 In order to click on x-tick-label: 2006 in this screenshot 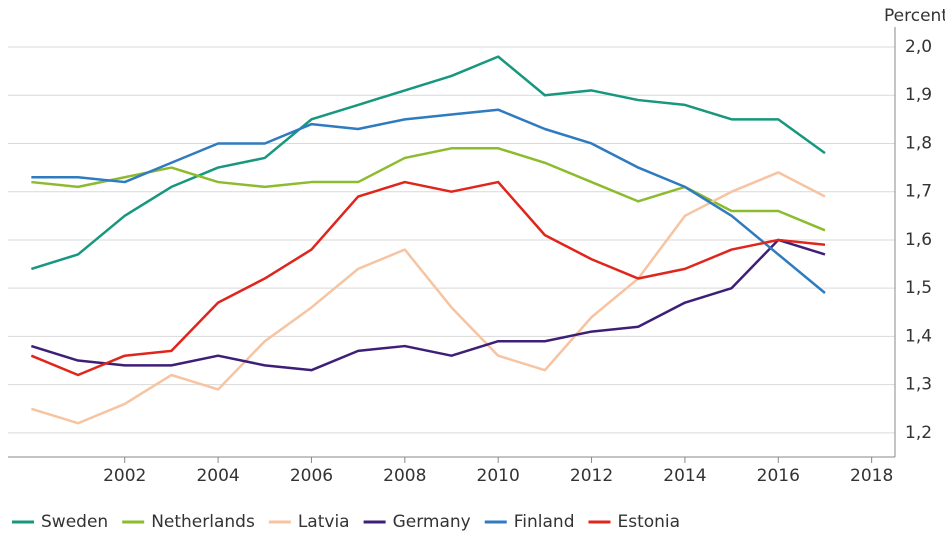, I will do `click(311, 476)`.